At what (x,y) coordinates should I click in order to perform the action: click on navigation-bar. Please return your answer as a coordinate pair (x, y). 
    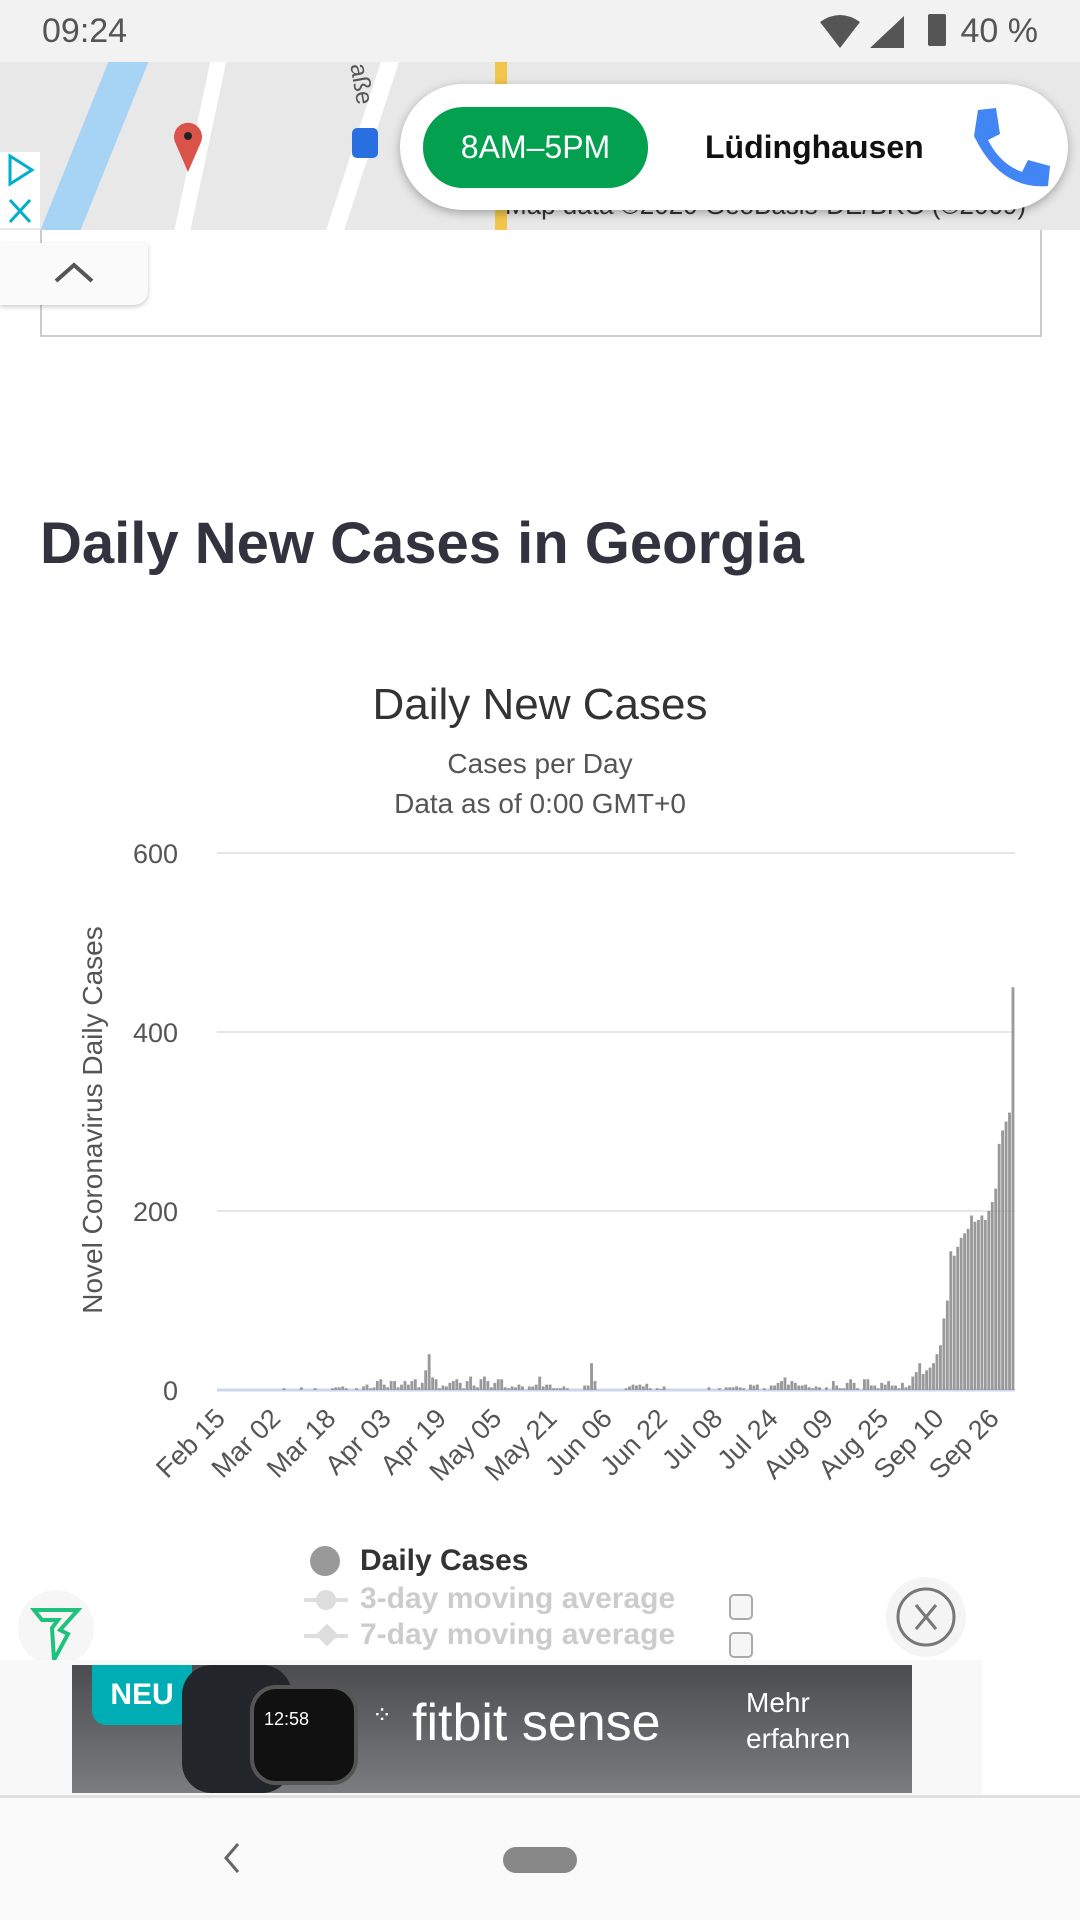
    Looking at the image, I should click on (540, 1857).